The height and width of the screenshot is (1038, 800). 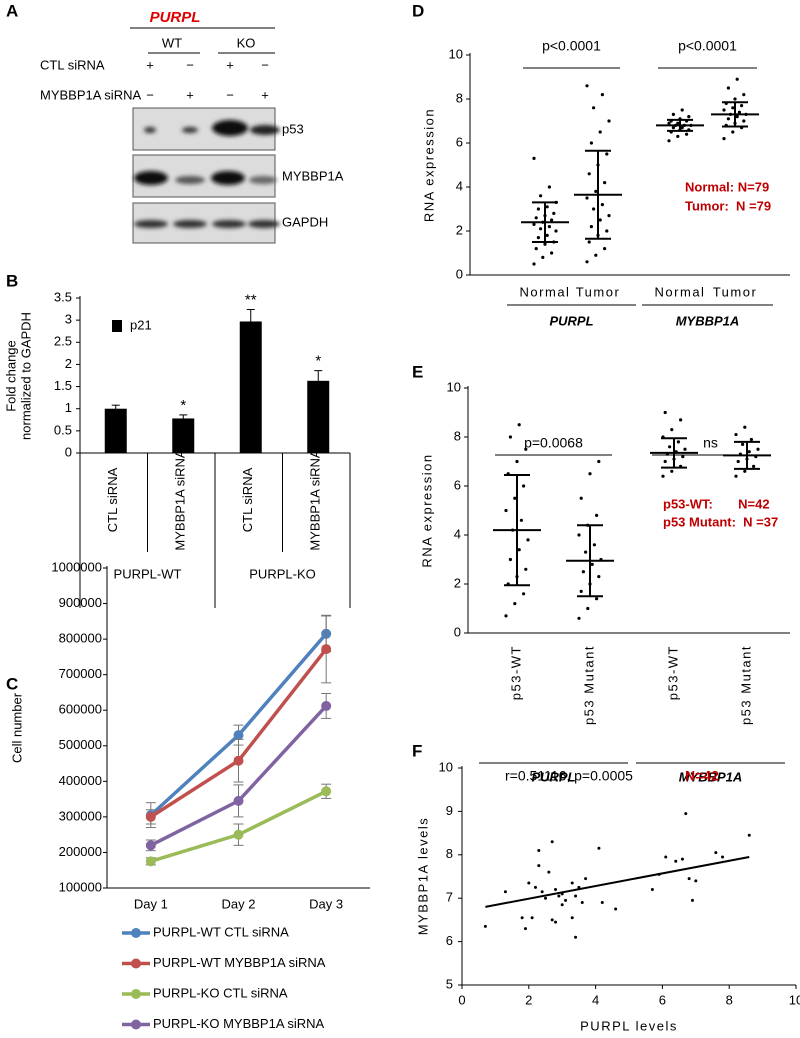 I want to click on category-label: p53 Mutant, so click(x=588, y=685).